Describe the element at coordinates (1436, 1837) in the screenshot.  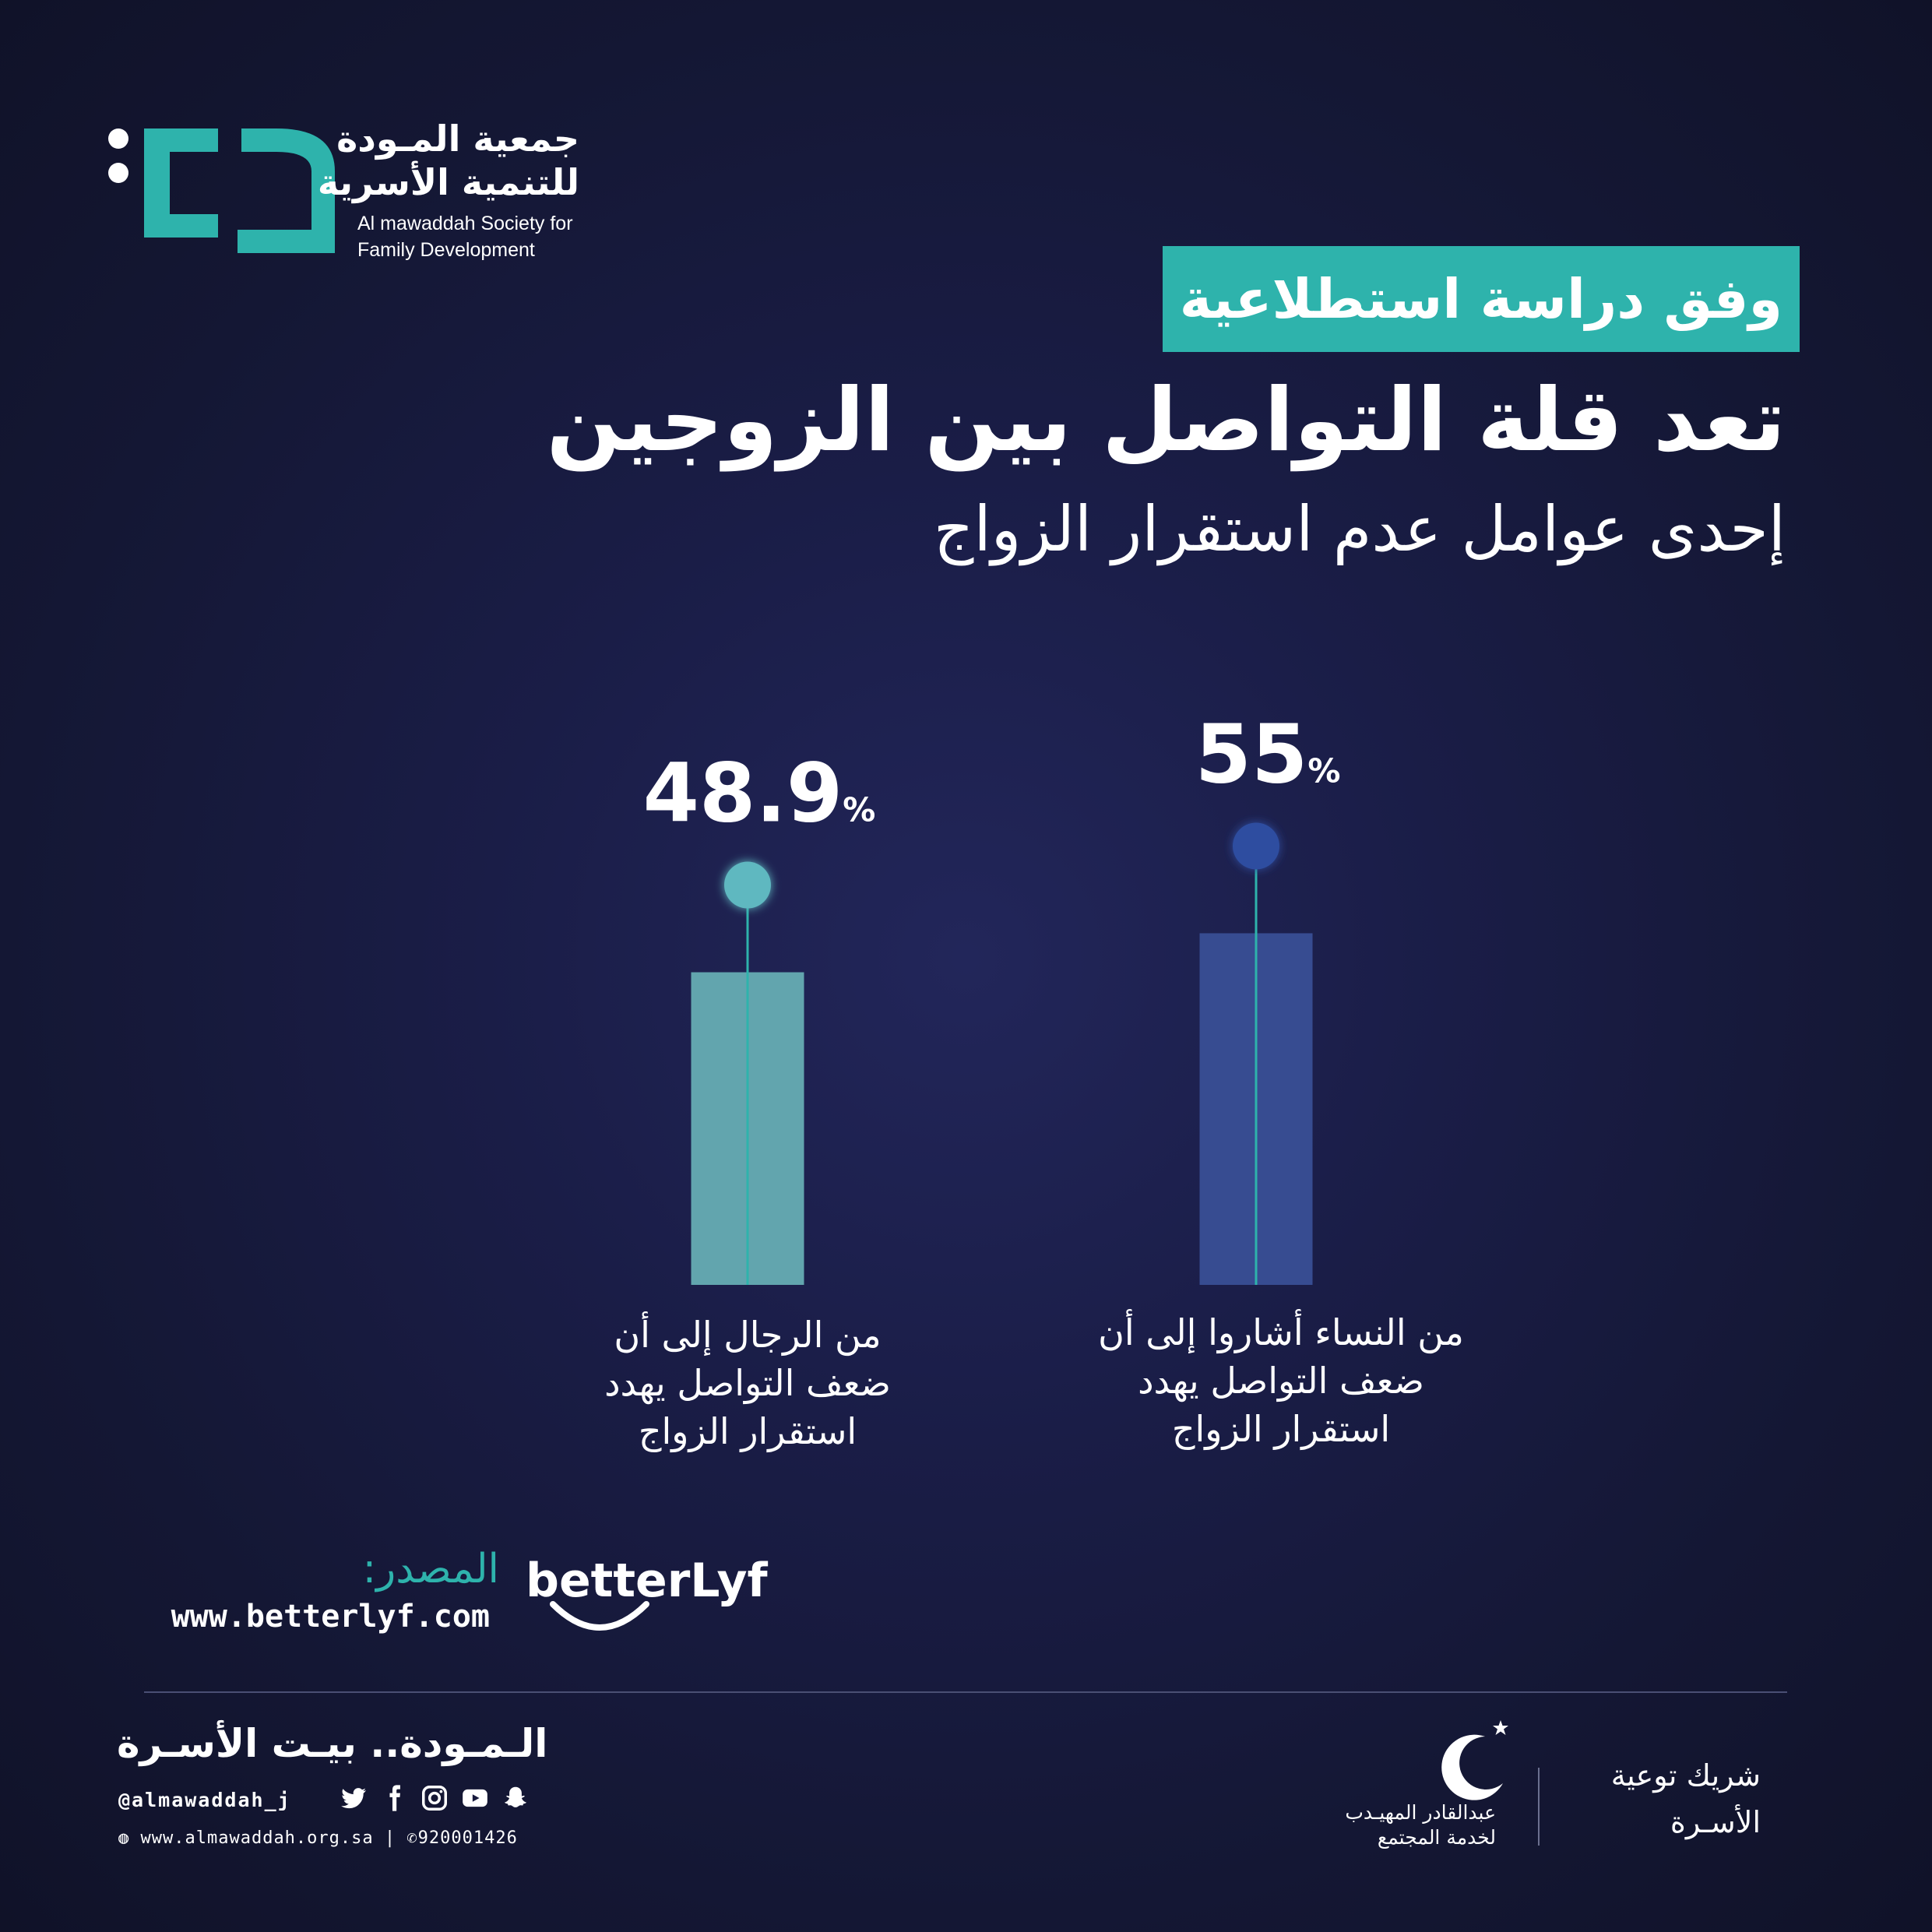
I see `sponsor-name-line2: لخدمة المجتمع` at that location.